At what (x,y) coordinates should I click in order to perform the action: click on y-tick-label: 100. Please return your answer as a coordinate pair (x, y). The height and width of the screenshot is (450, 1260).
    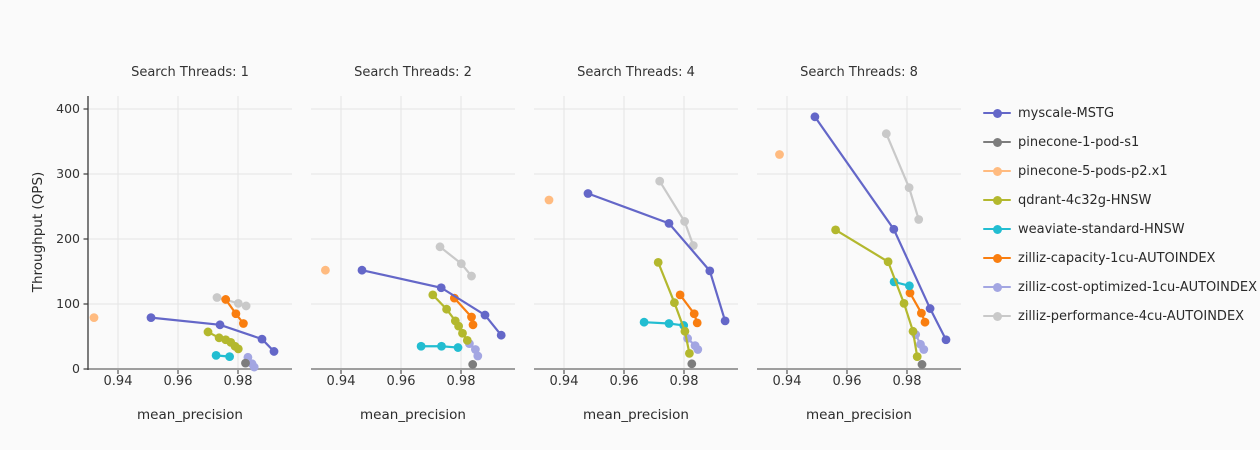
    Looking at the image, I should click on (68, 303).